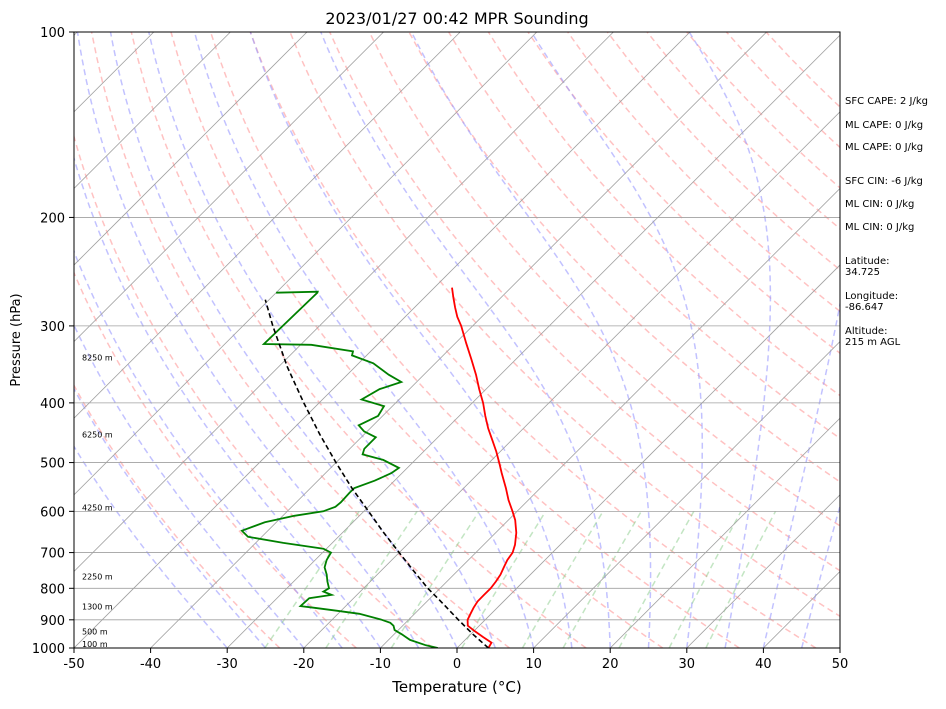 The height and width of the screenshot is (709, 946). What do you see at coordinates (52, 404) in the screenshot?
I see `y-tick-label: 400` at bounding box center [52, 404].